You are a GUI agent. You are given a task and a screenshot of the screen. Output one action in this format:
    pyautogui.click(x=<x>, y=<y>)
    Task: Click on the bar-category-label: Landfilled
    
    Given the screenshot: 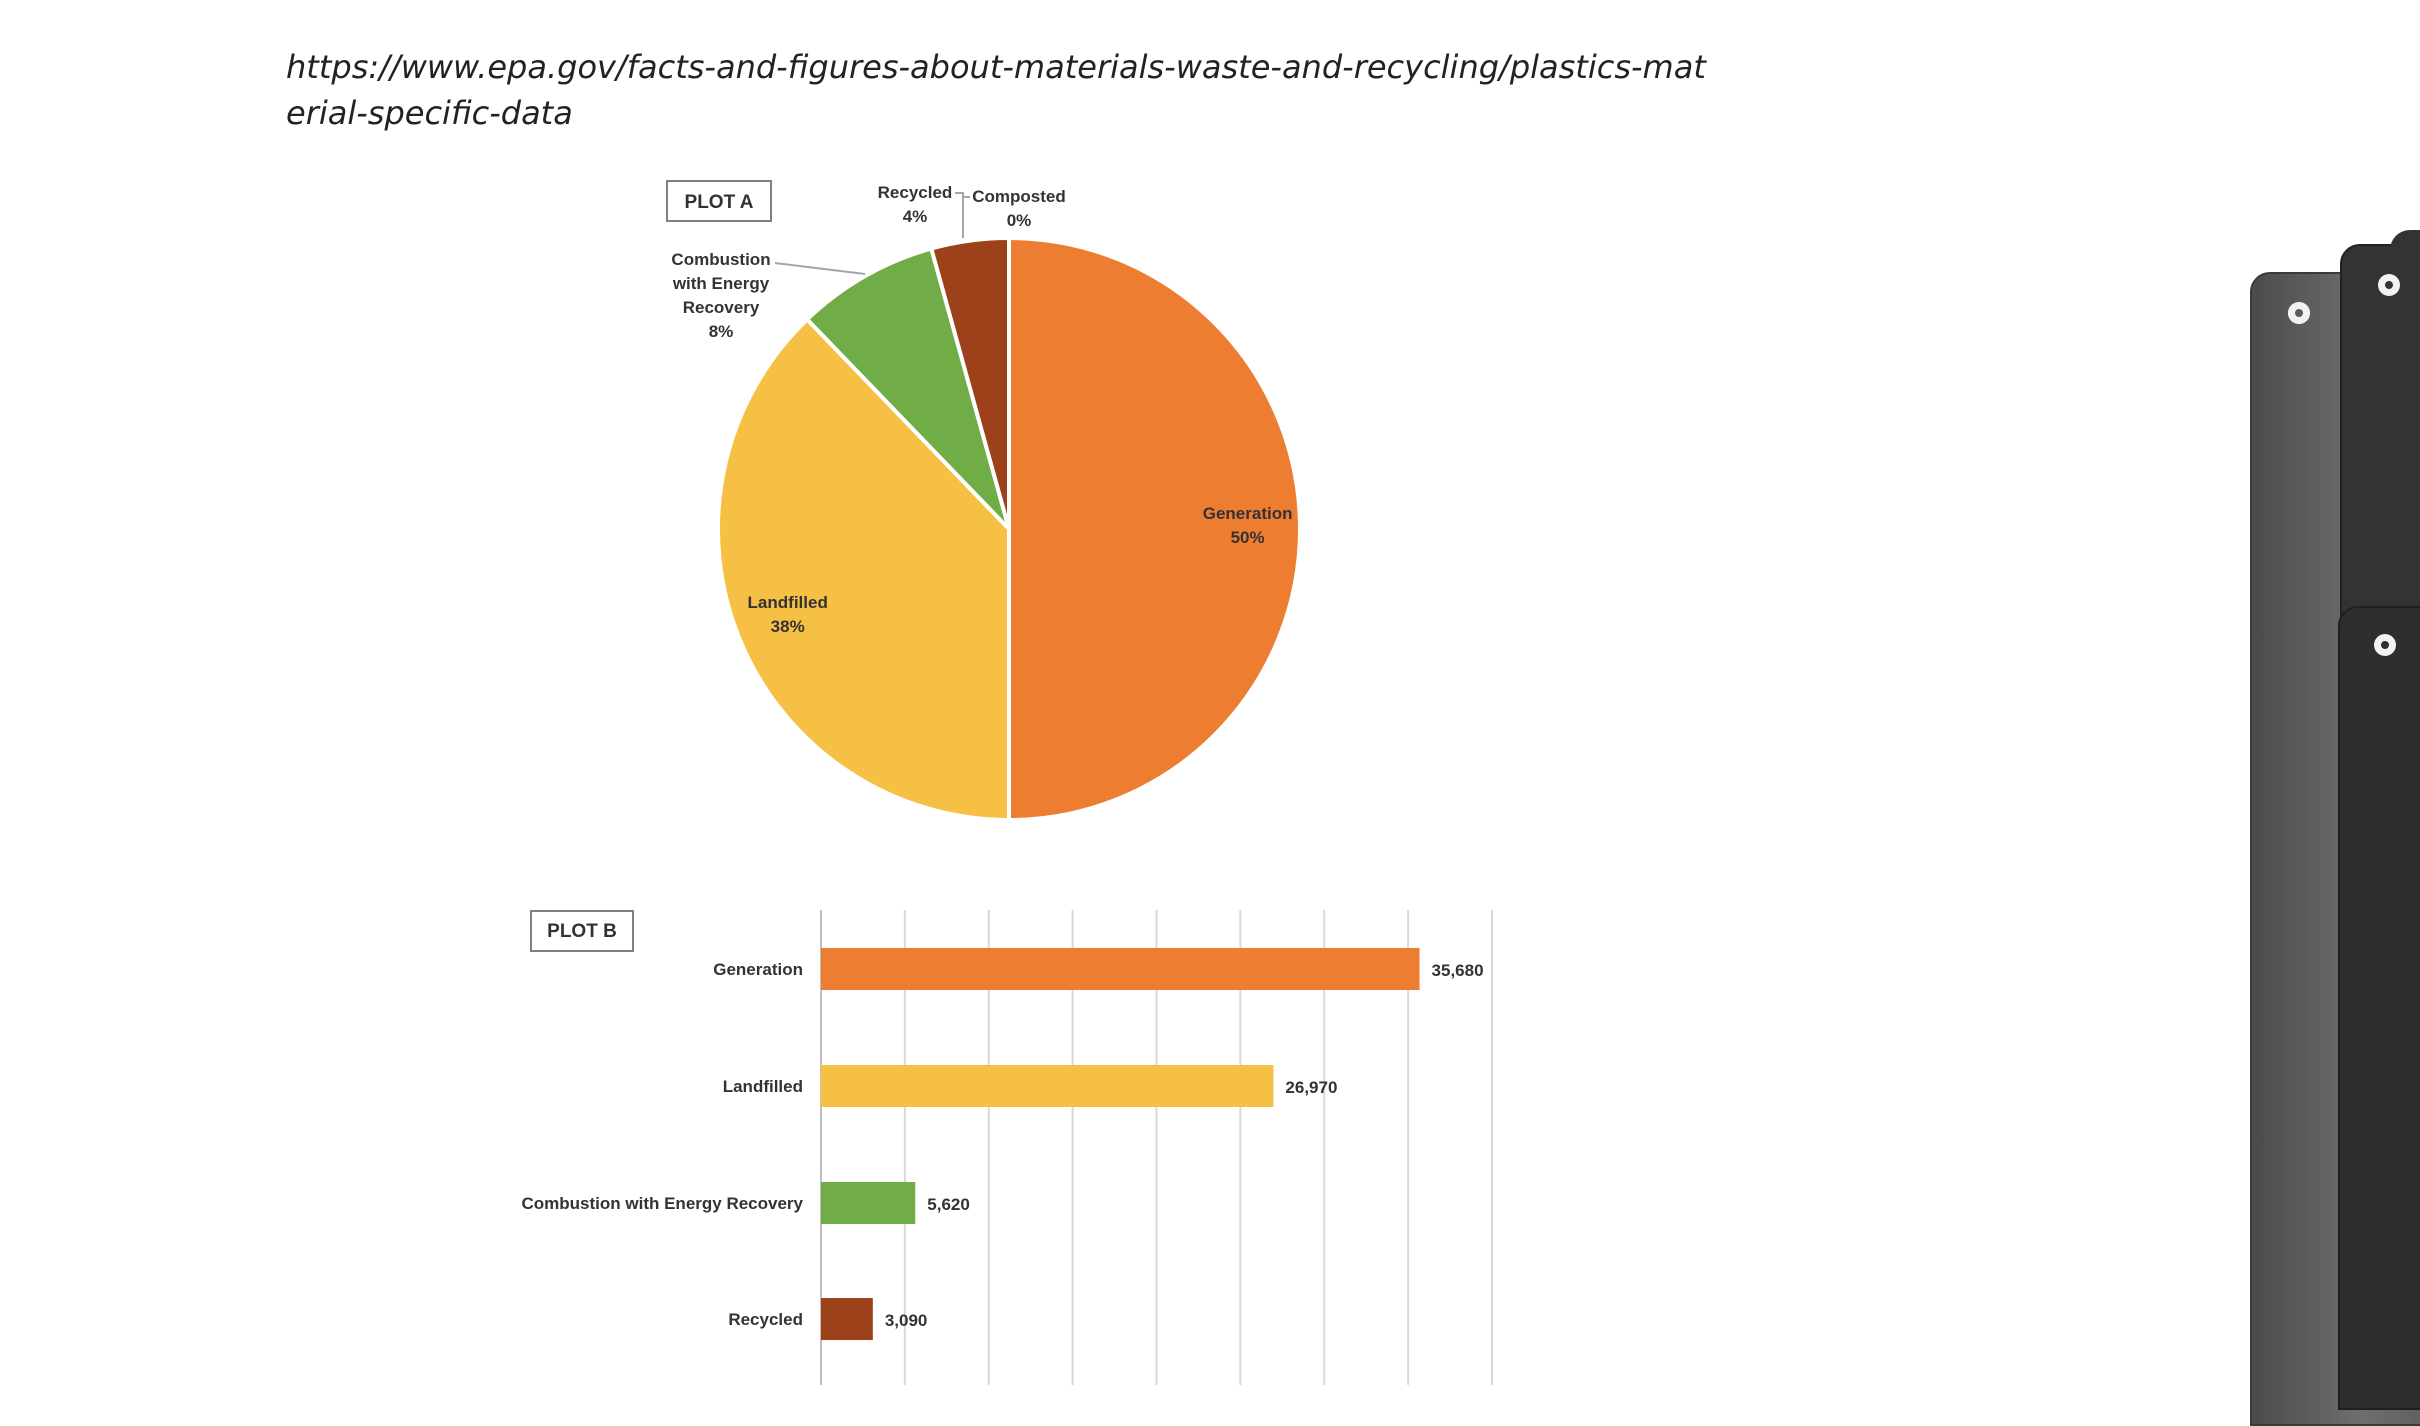 What is the action you would take?
    pyautogui.click(x=763, y=1086)
    